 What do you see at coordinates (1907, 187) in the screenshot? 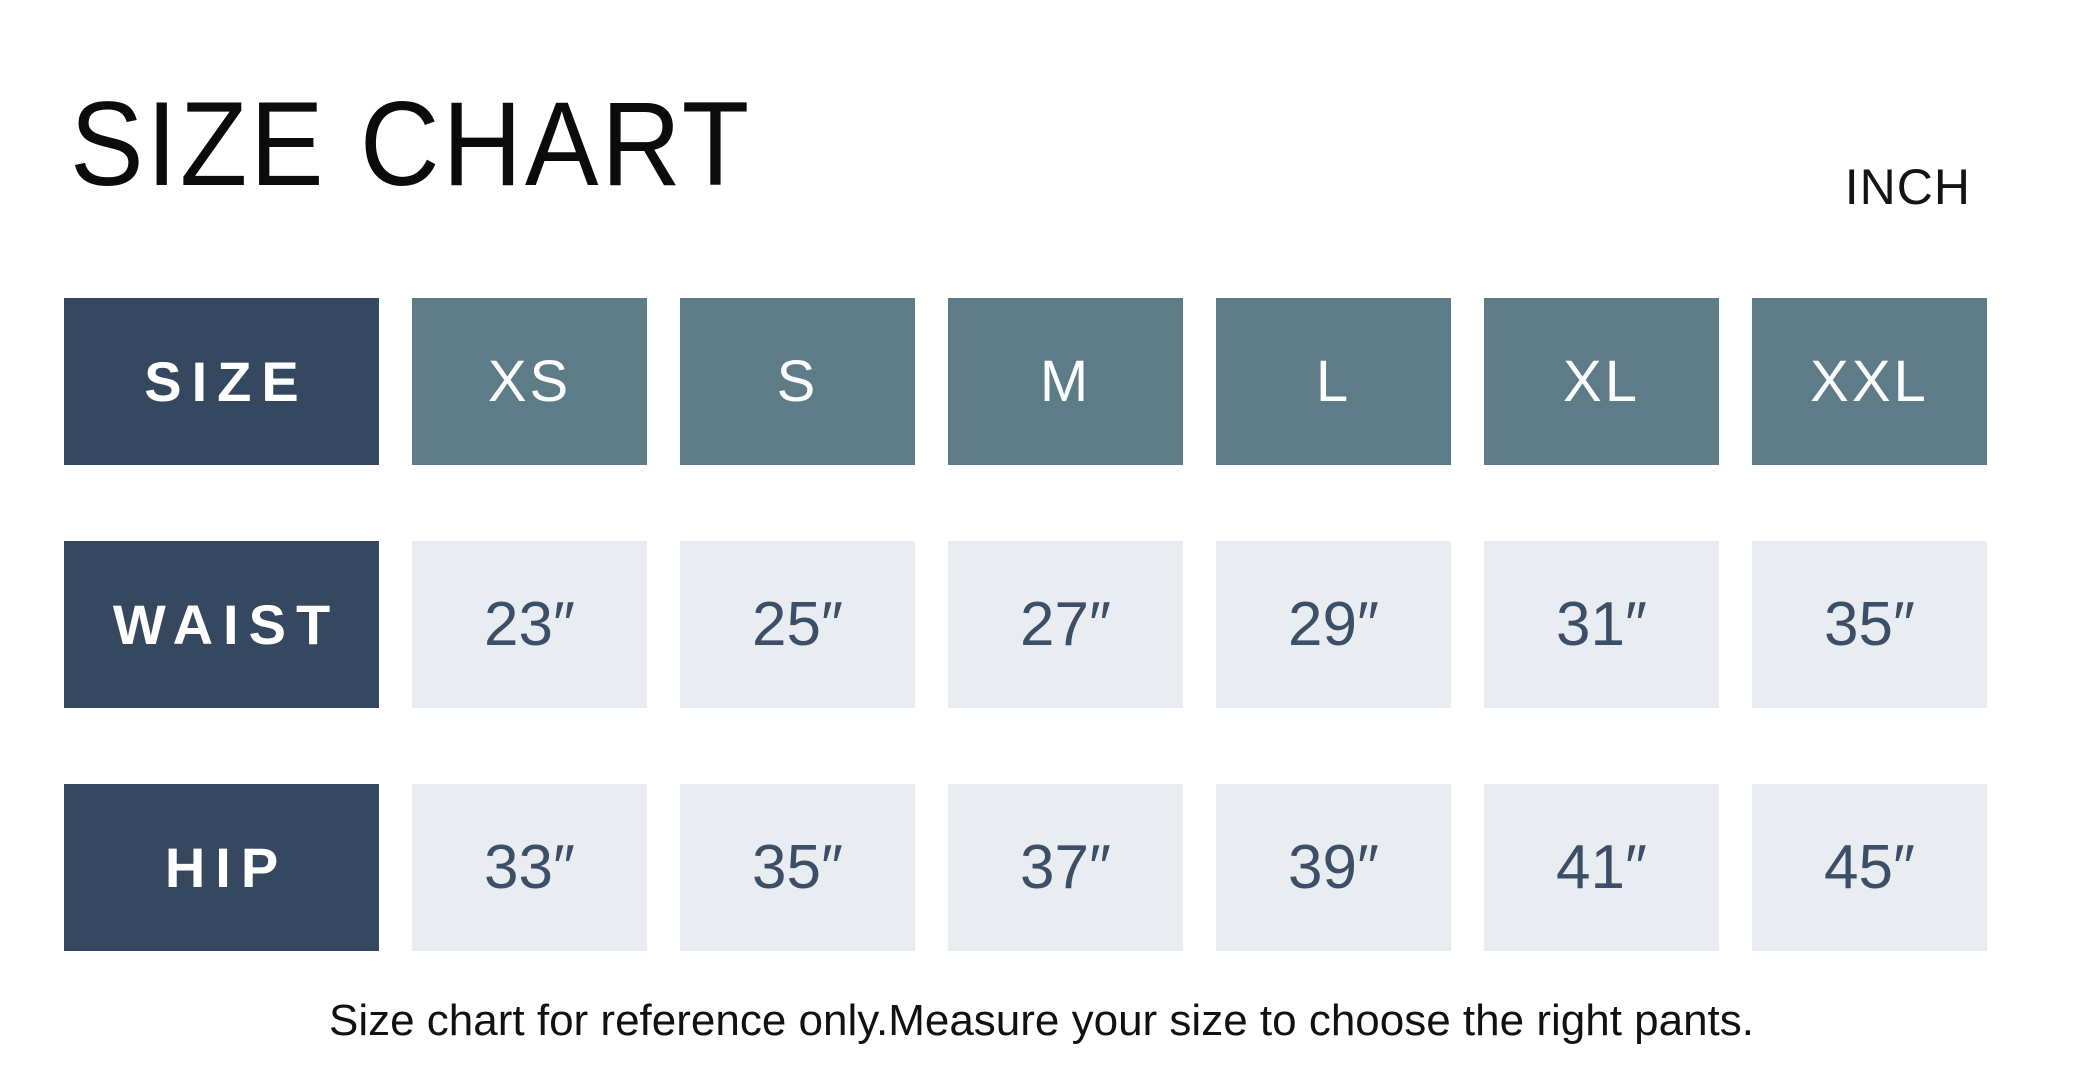
I see `unit-label: INCH` at bounding box center [1907, 187].